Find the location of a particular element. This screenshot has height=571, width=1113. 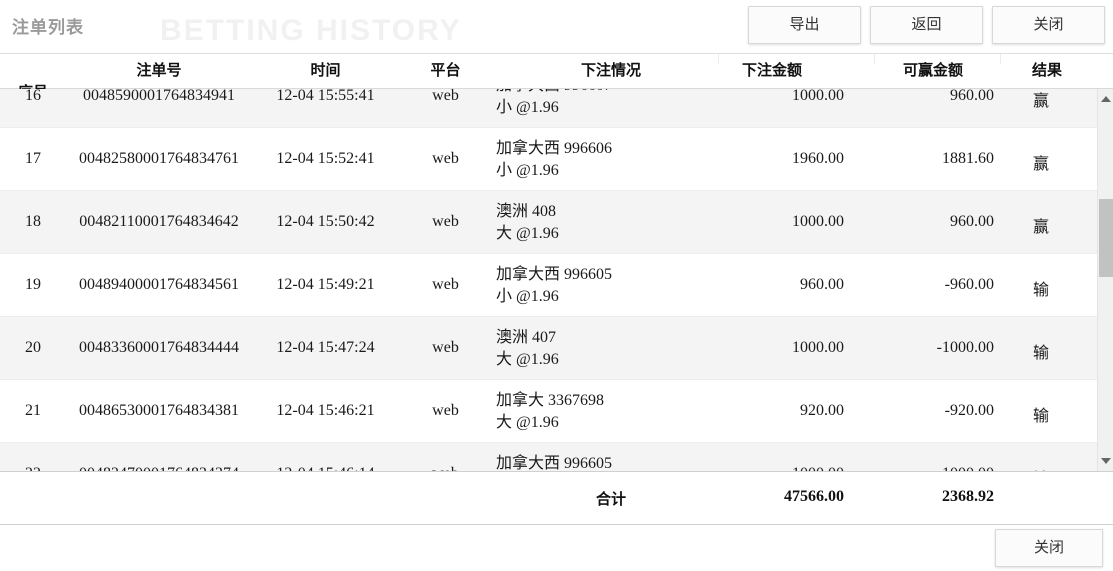

export-button: 导出 is located at coordinates (804, 25).